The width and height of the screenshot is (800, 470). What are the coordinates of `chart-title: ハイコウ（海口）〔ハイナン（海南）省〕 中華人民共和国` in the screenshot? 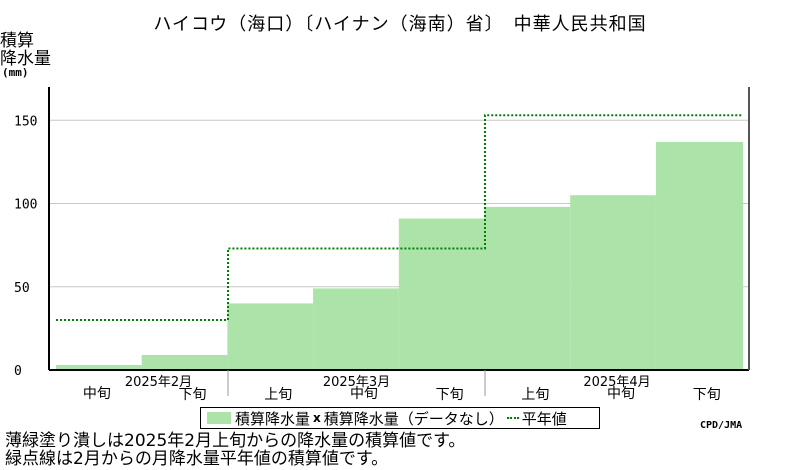 It's located at (400, 24).